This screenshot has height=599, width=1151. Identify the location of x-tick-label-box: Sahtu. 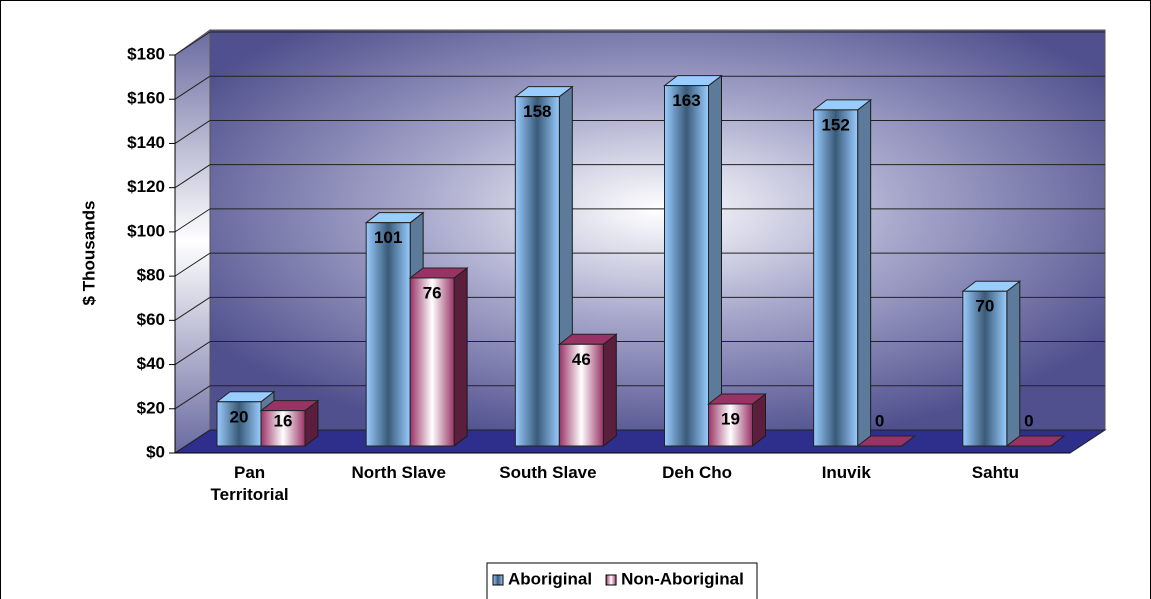
(995, 472).